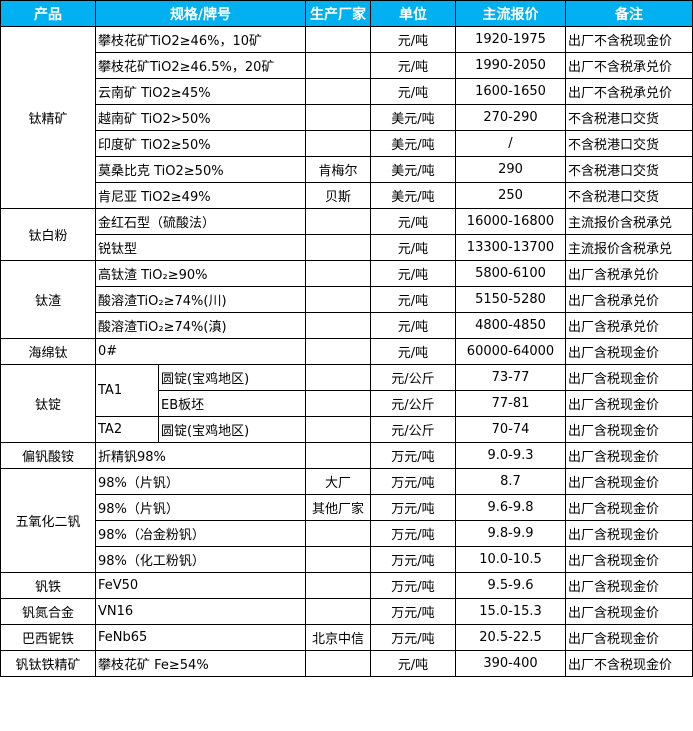  I want to click on note-cell: 出厂不含税承兑价, so click(629, 91).